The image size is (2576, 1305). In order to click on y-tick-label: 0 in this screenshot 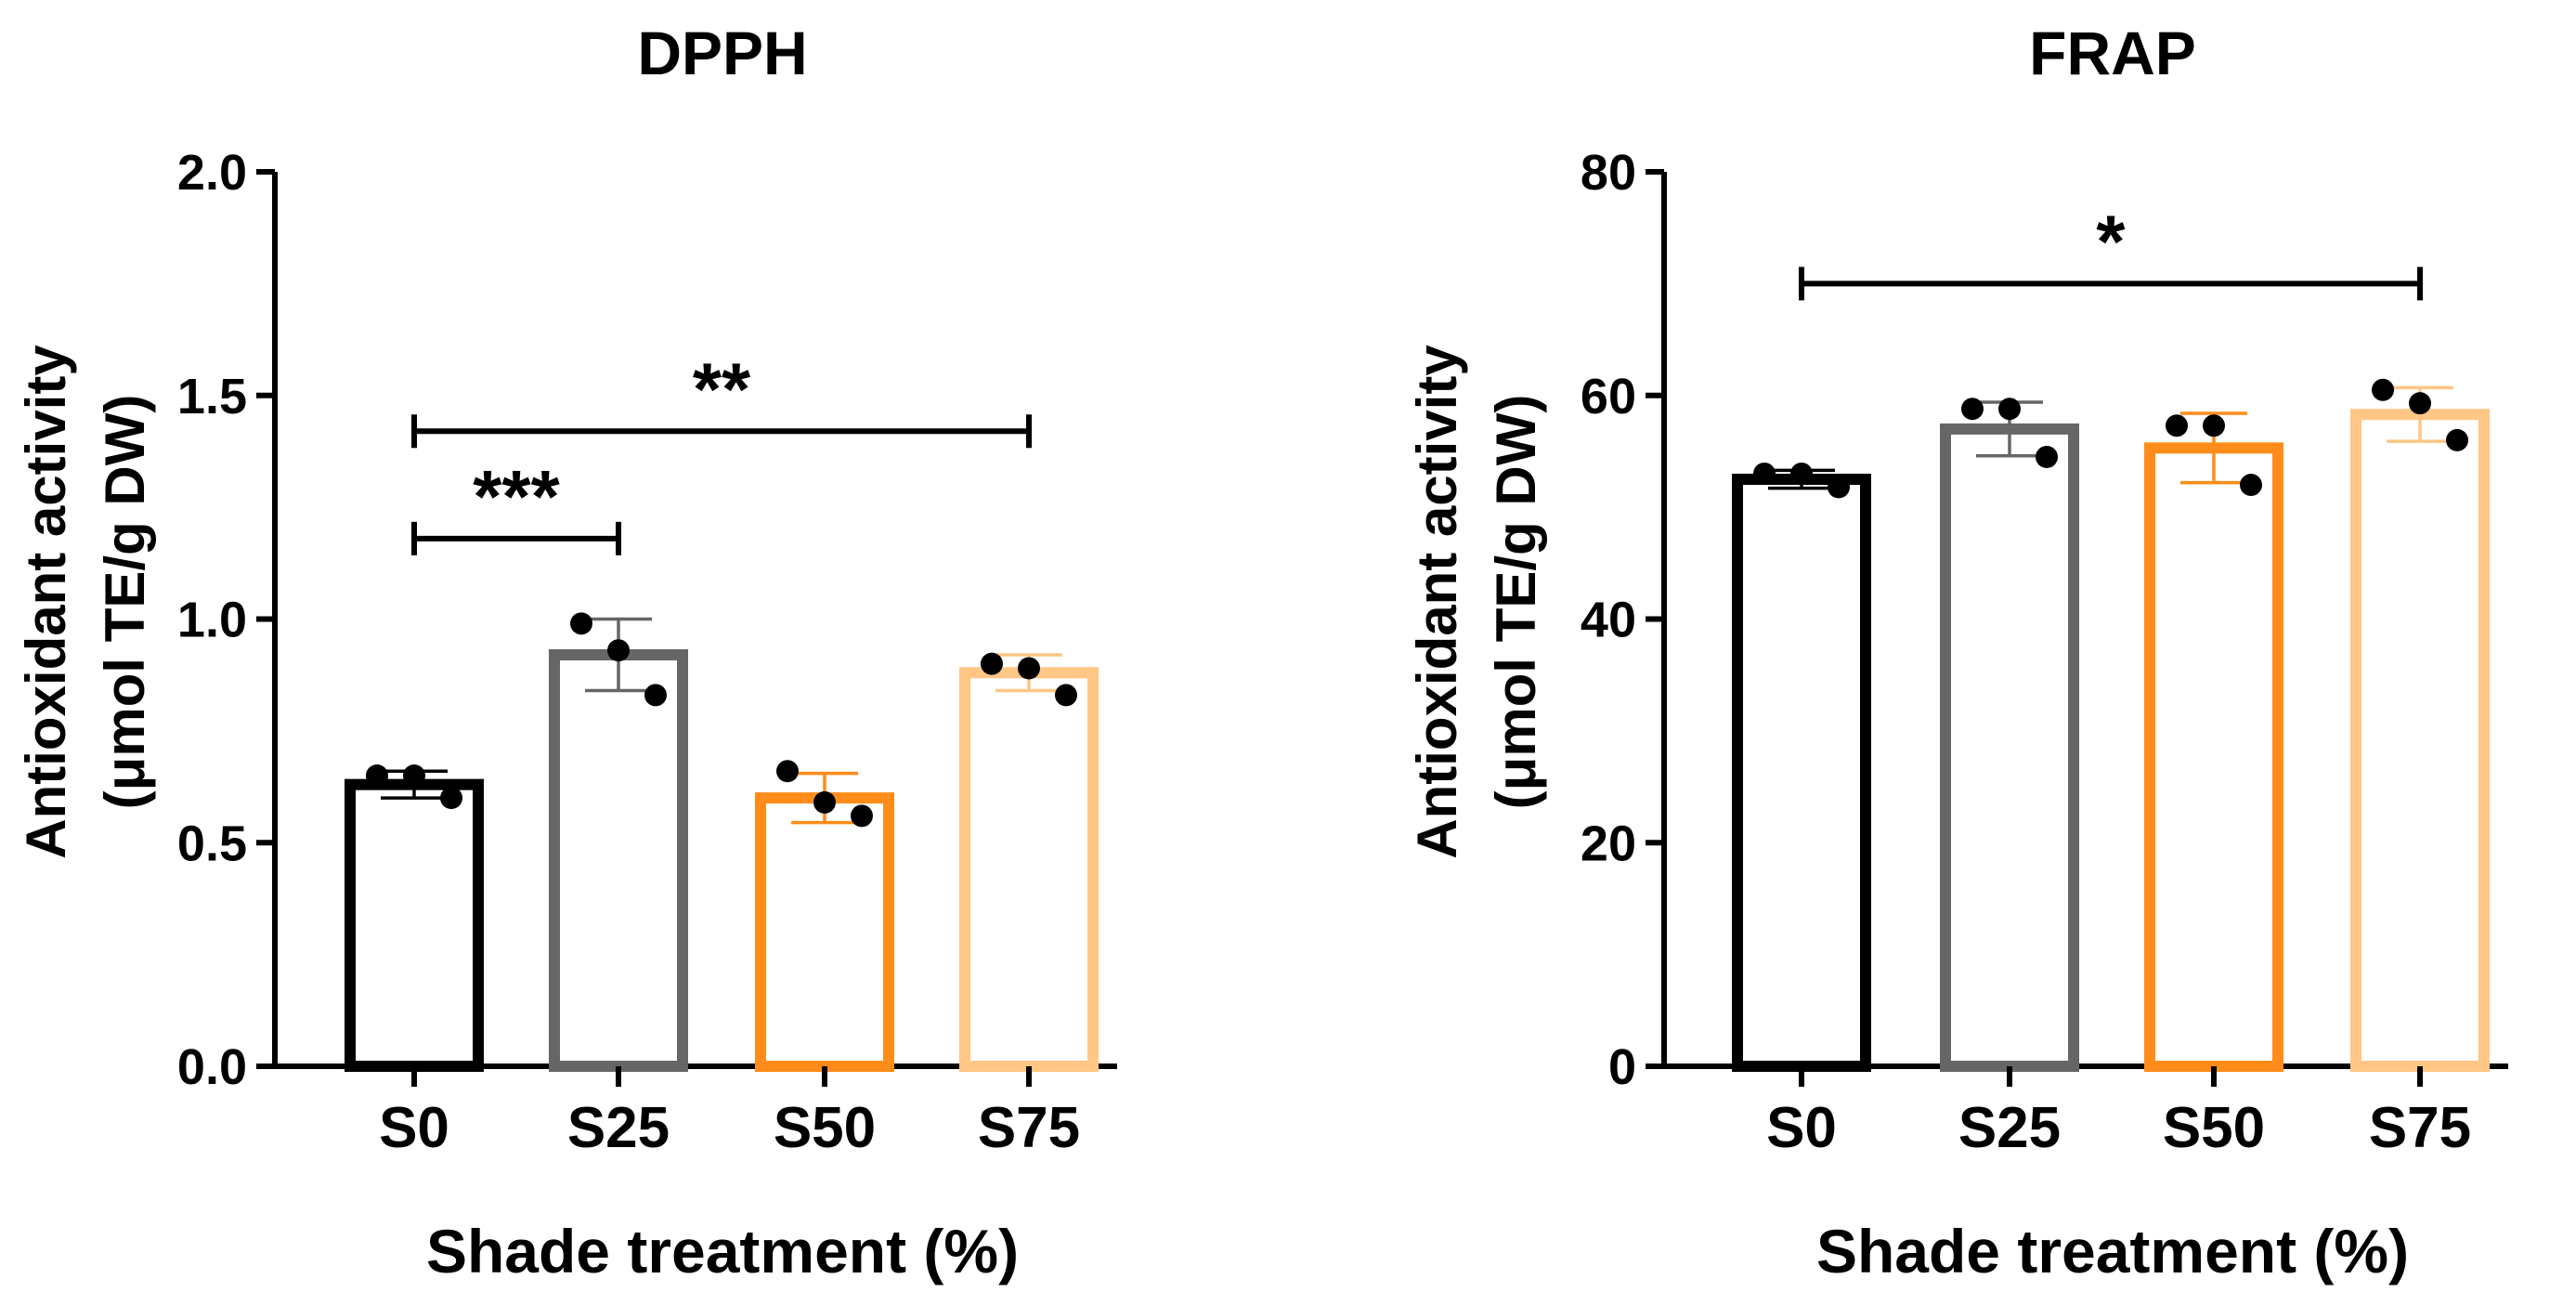, I will do `click(1622, 1067)`.